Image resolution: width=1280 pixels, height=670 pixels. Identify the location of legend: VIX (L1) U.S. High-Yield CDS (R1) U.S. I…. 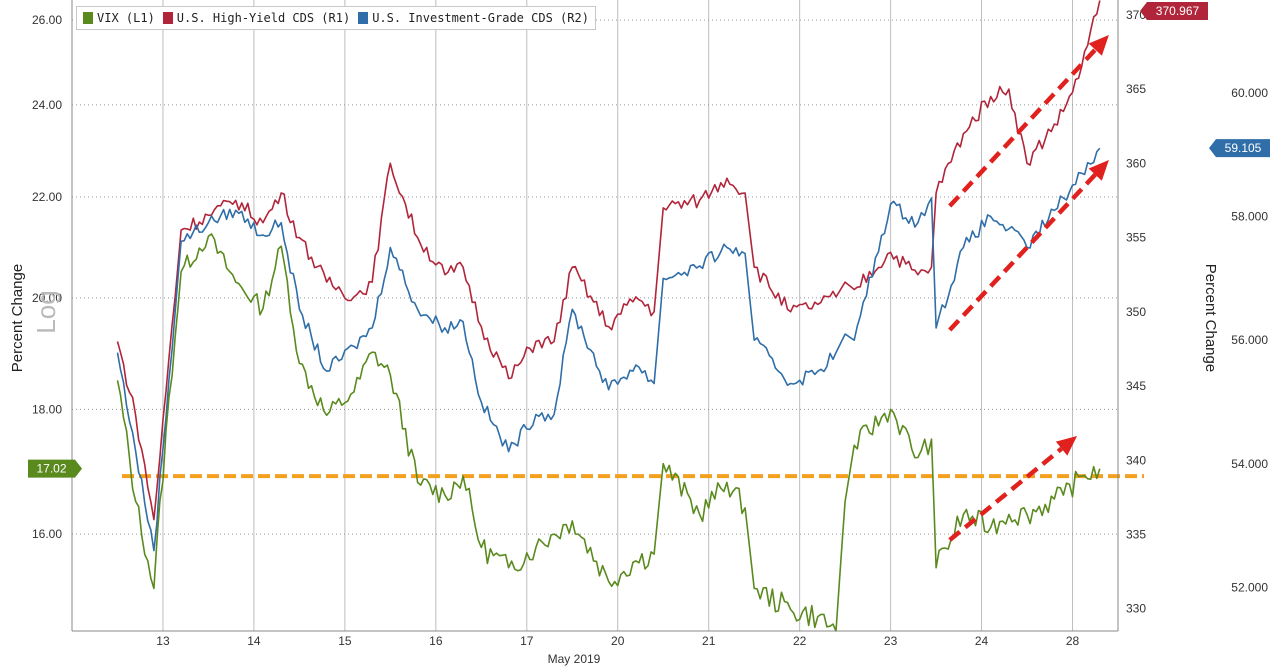
(336, 18).